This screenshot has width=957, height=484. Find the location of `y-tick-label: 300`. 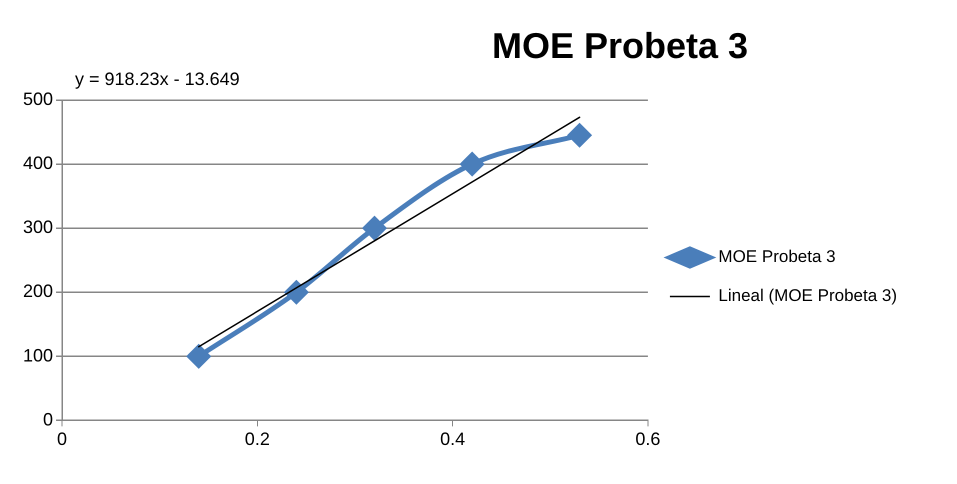

y-tick-label: 300 is located at coordinates (38, 227).